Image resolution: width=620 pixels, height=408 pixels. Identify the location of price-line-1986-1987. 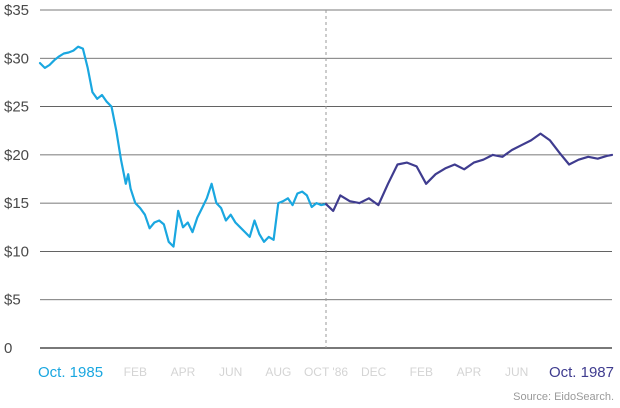
(469, 172).